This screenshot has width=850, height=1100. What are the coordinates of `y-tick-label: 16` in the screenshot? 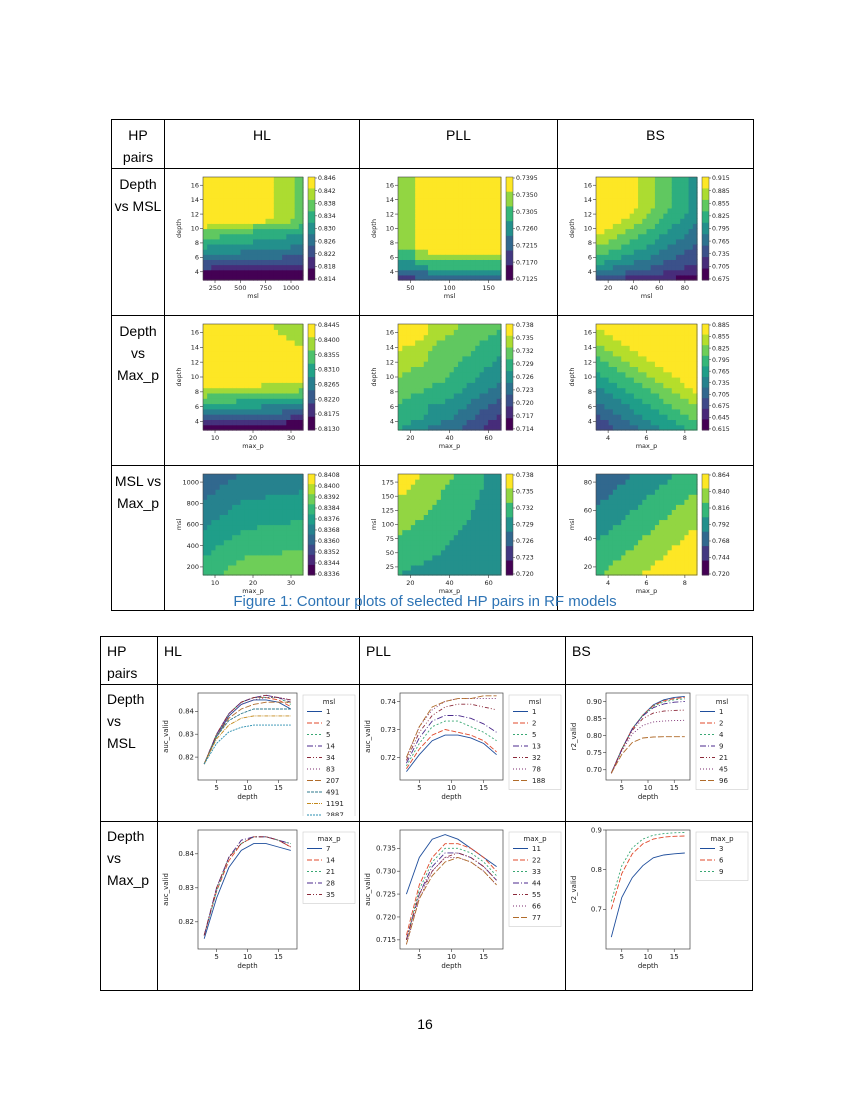 It's located at (588, 333).